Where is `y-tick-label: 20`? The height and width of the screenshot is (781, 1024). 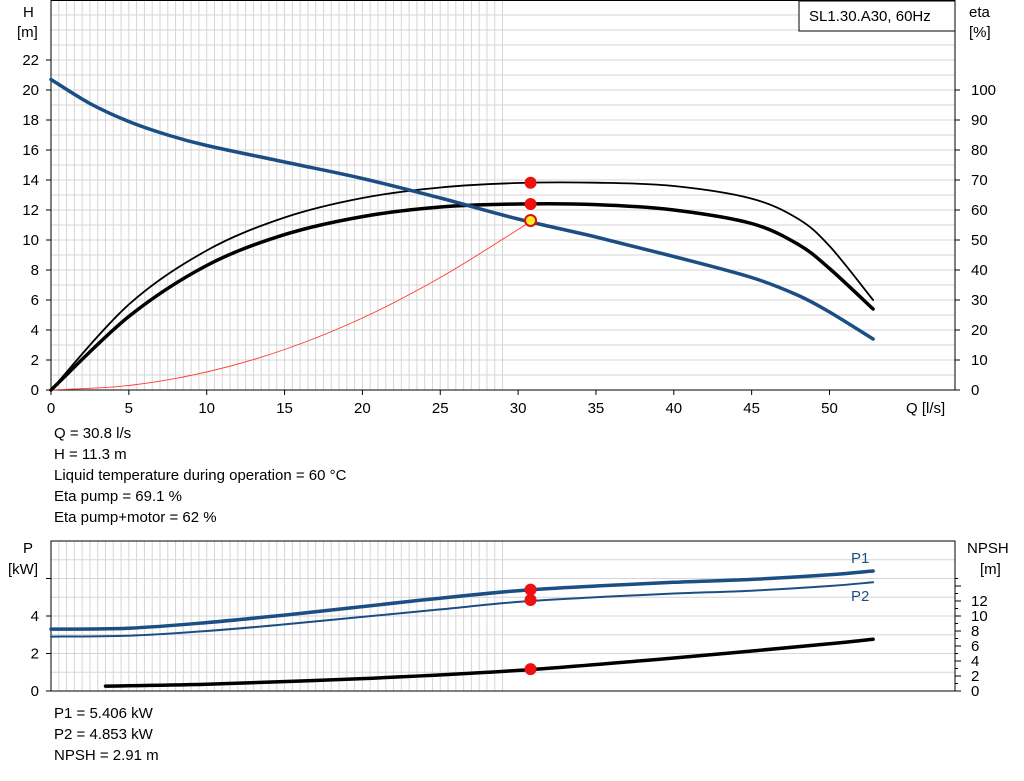 y-tick-label: 20 is located at coordinates (30, 90).